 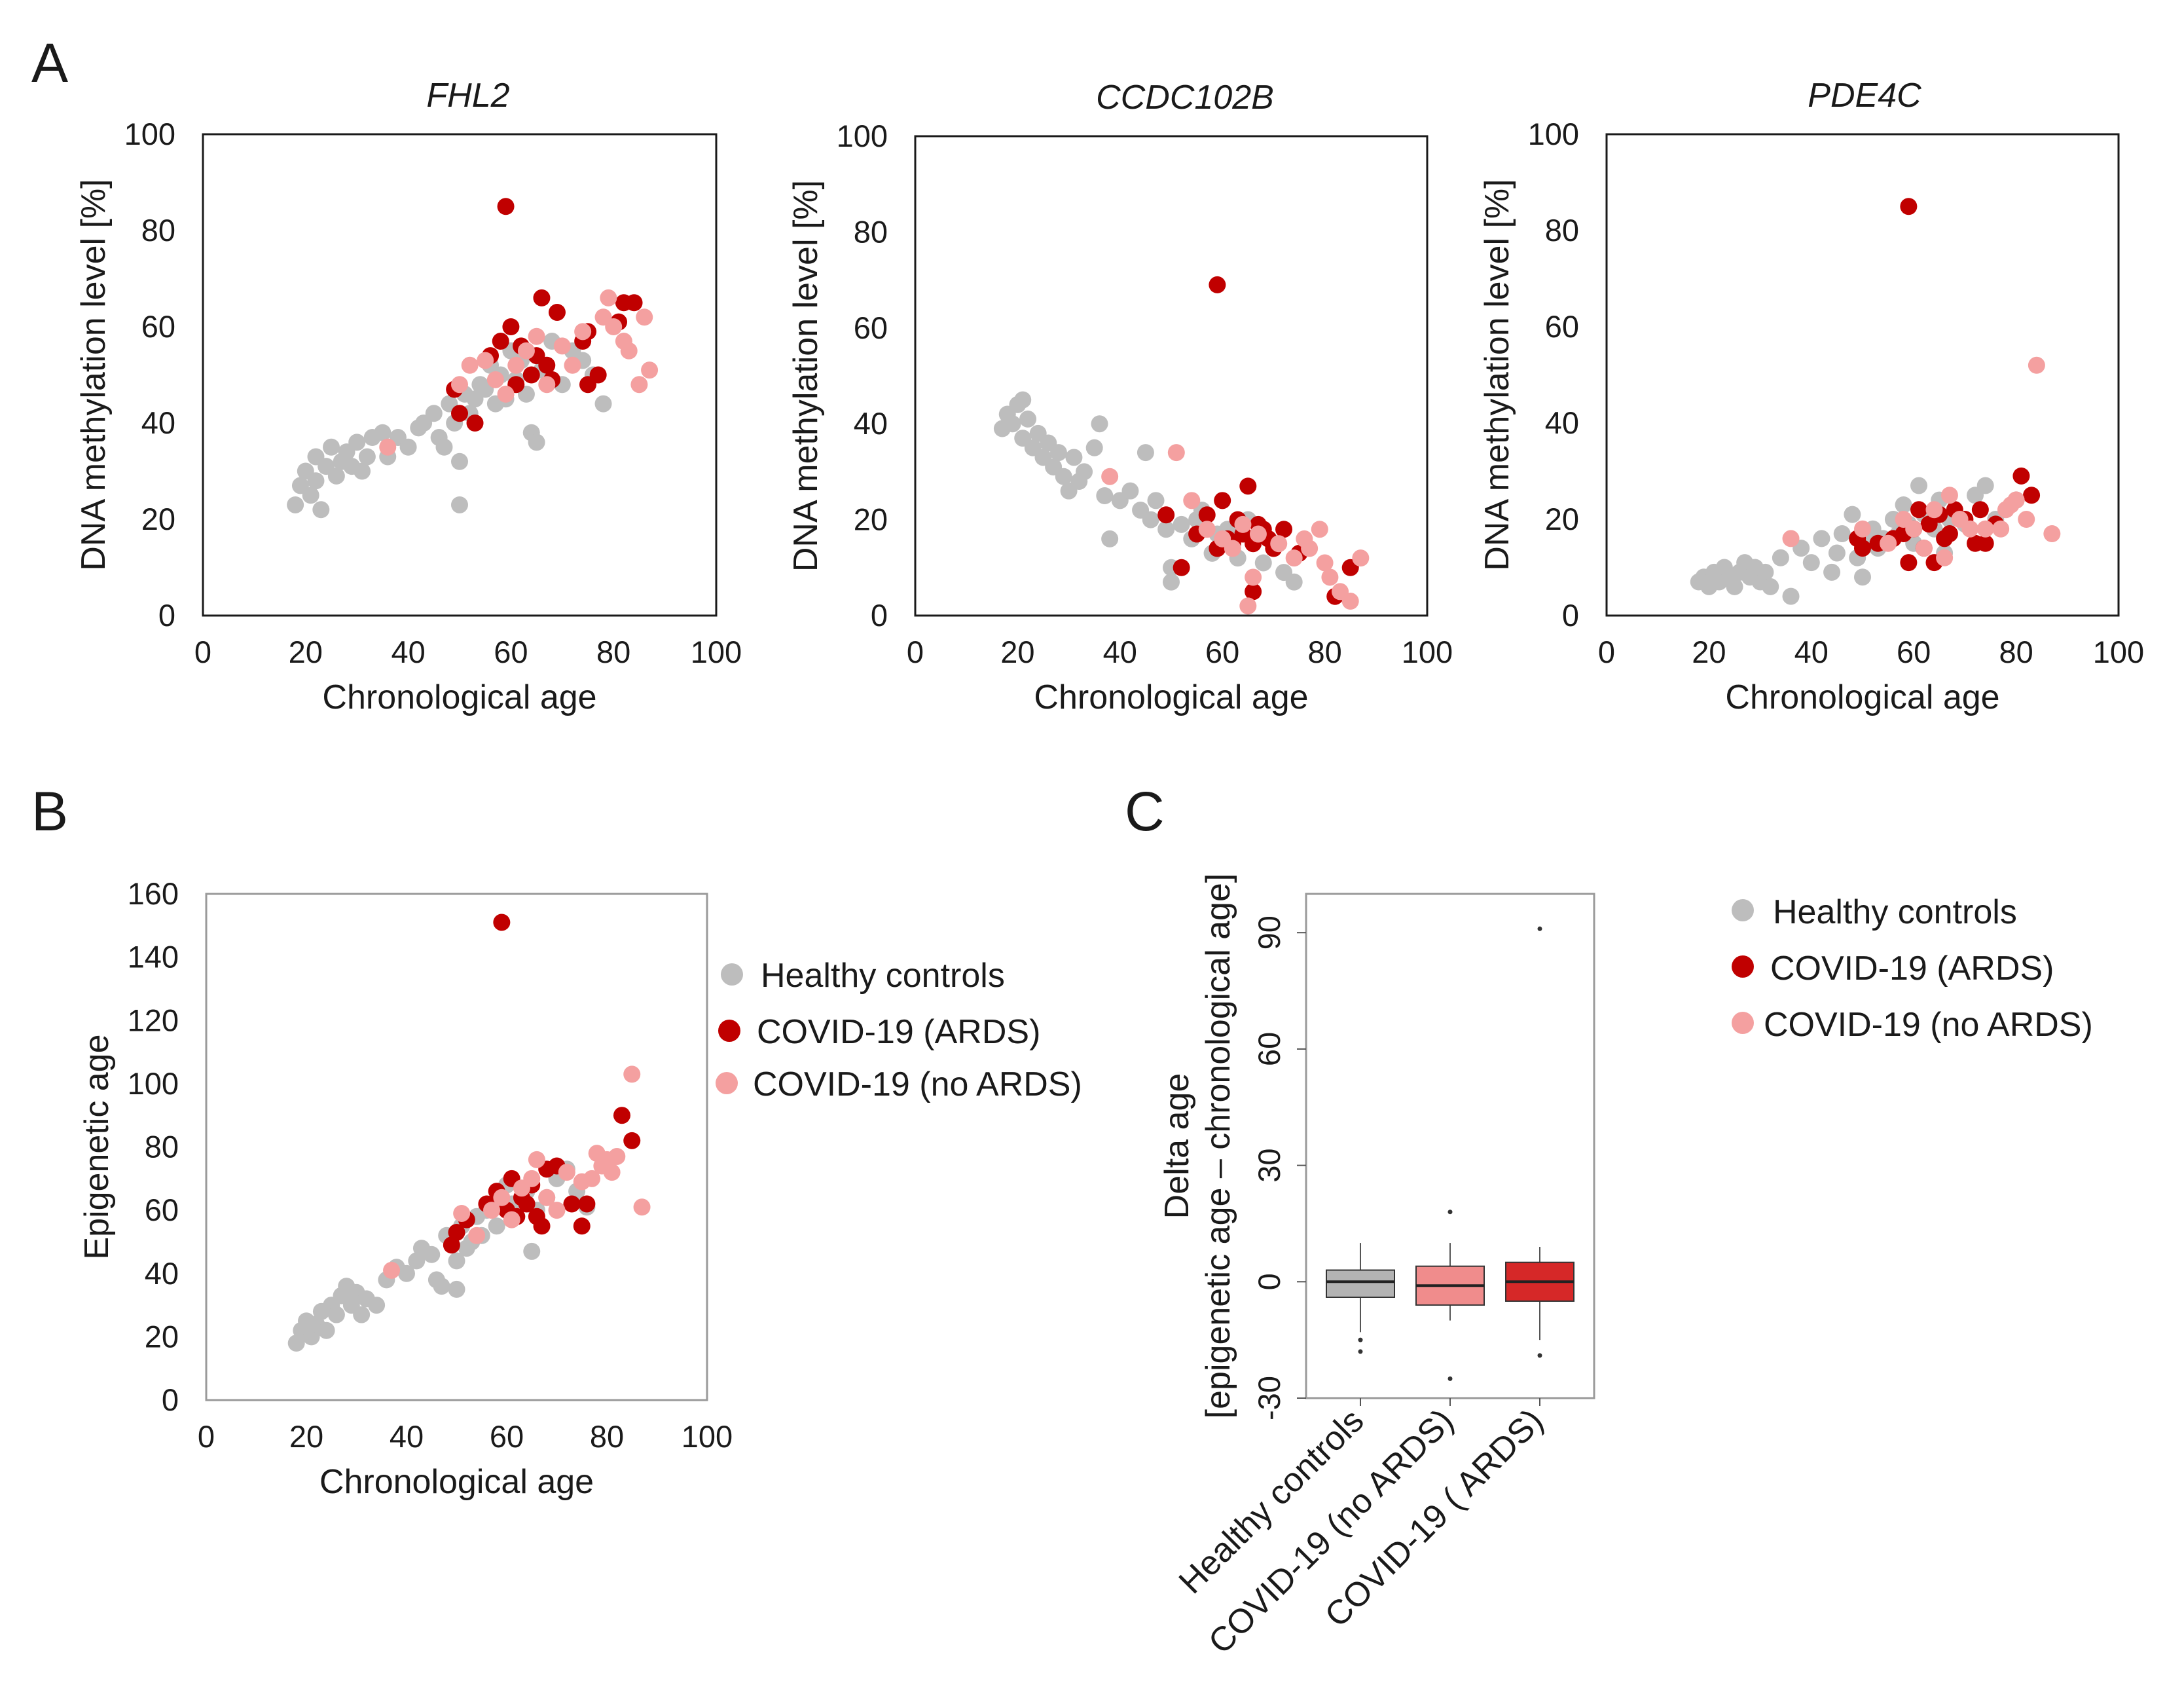 I want to click on delta-box-body, so click(x=1360, y=1283).